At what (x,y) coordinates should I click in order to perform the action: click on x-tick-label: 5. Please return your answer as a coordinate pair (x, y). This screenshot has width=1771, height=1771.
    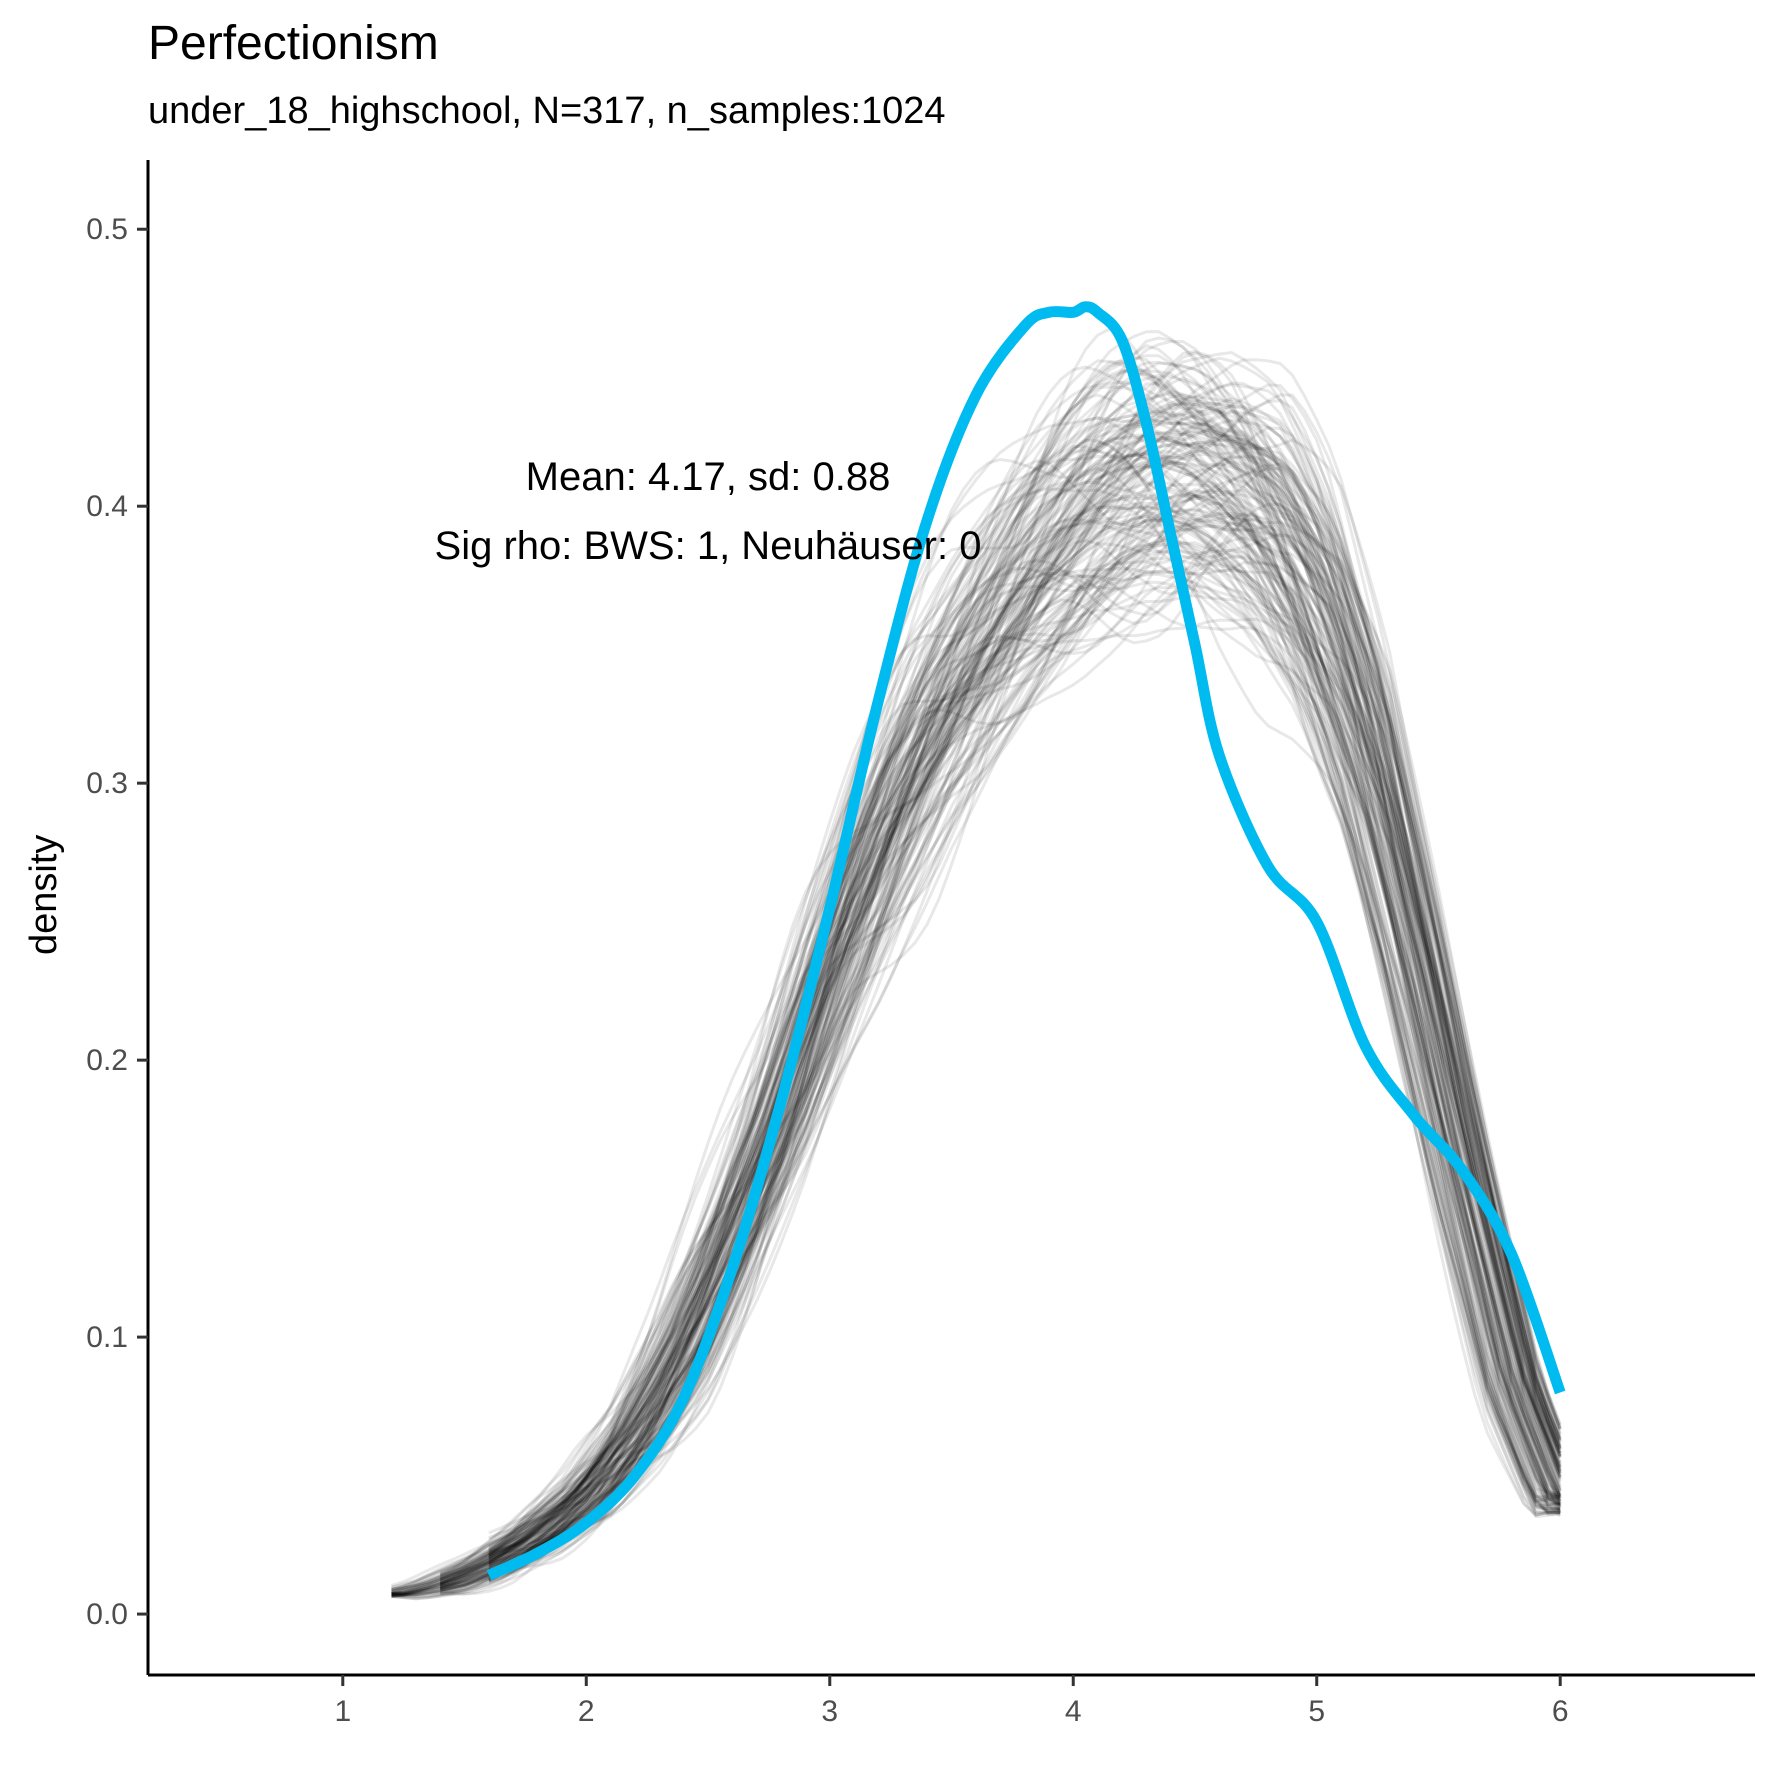
    Looking at the image, I should click on (1316, 1711).